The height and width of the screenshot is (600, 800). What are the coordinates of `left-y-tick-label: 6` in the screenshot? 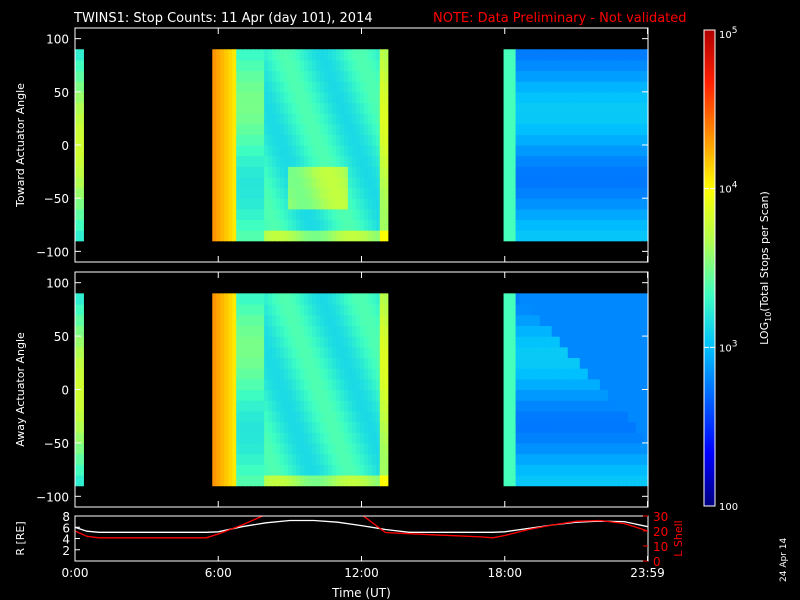 It's located at (66, 528).